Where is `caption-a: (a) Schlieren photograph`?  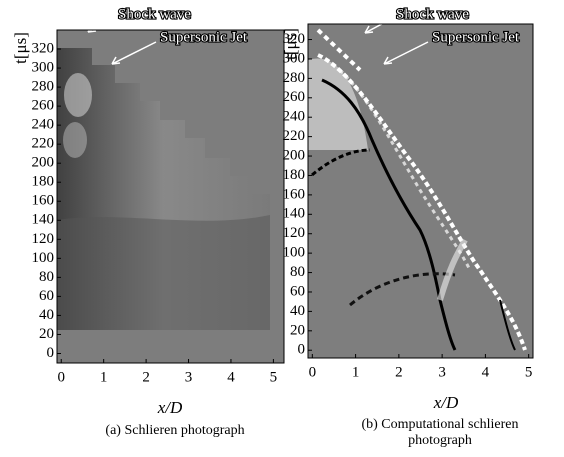
caption-a: (a) Schlieren photograph is located at coordinates (175, 430).